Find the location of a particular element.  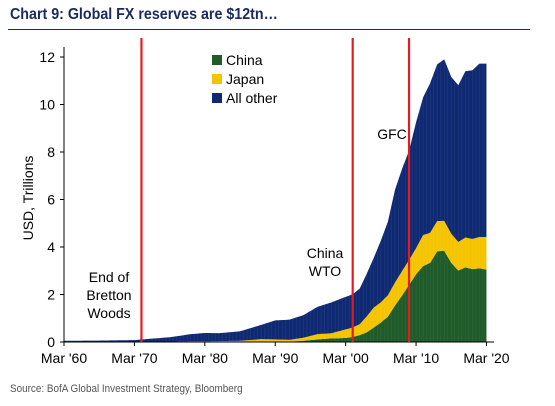

y-tick-label: 8 is located at coordinates (51, 152).